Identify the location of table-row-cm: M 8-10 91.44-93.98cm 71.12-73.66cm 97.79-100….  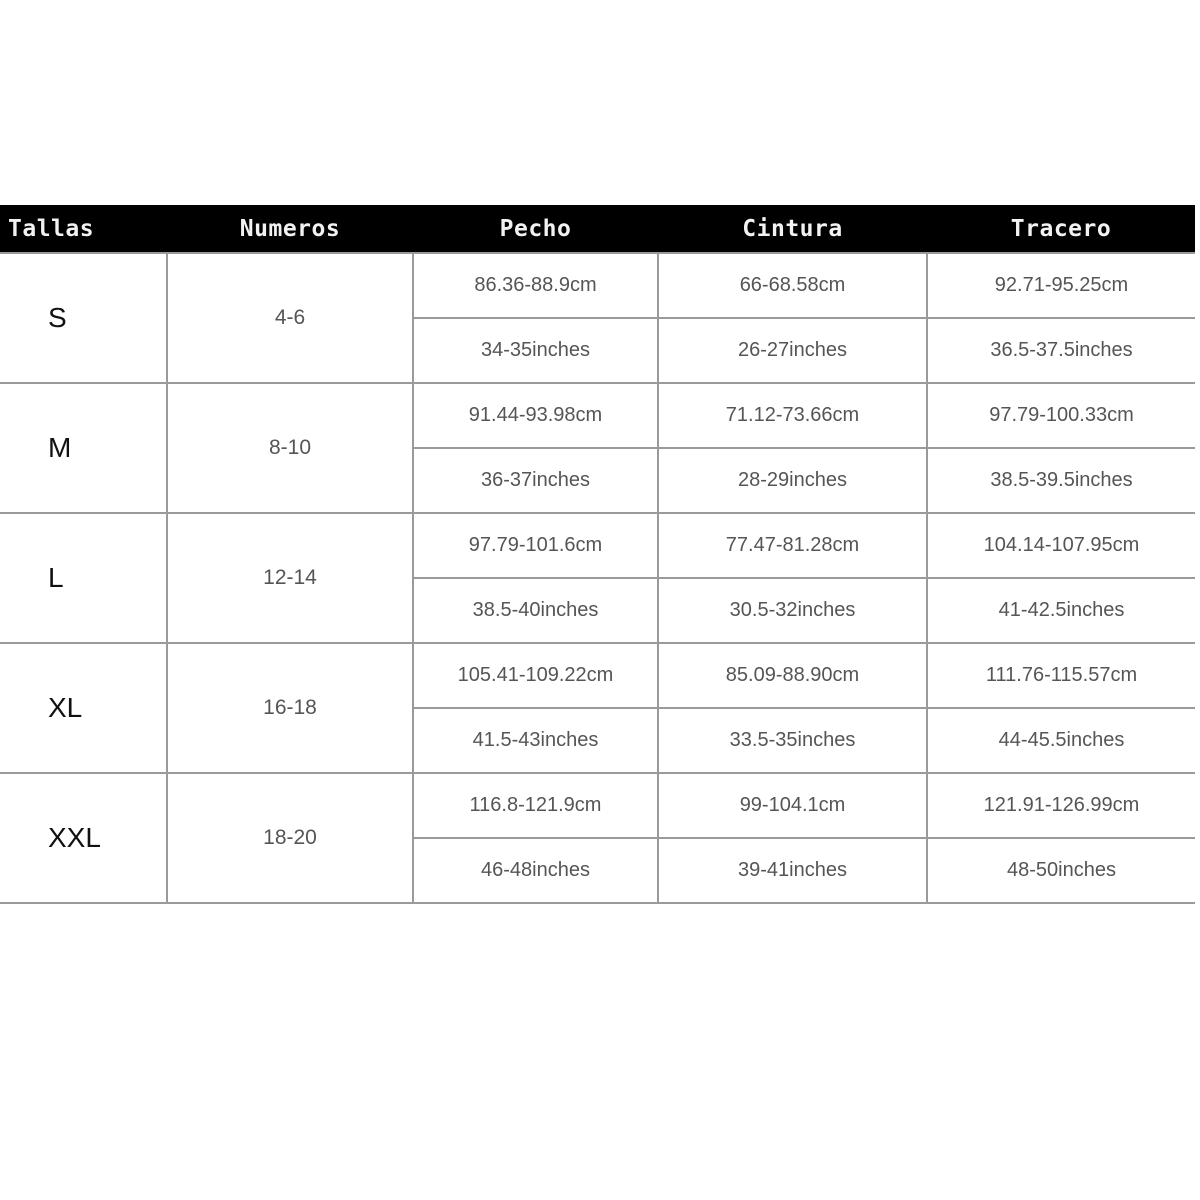
(597, 448).